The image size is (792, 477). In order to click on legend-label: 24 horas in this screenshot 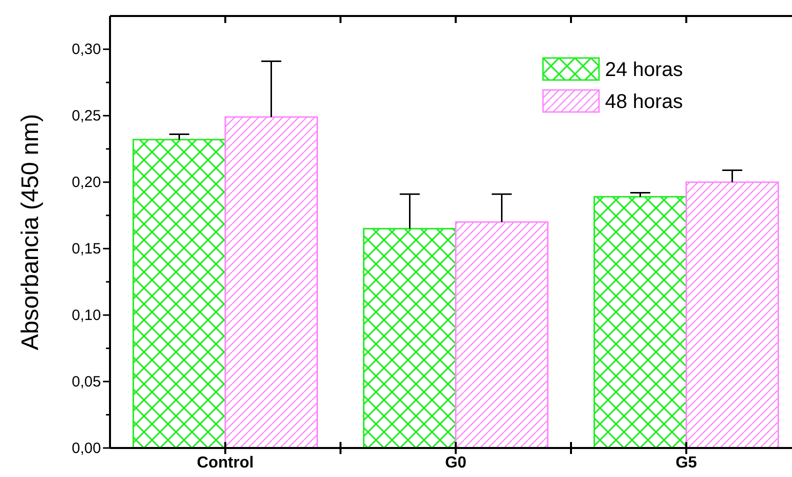, I will do `click(644, 70)`.